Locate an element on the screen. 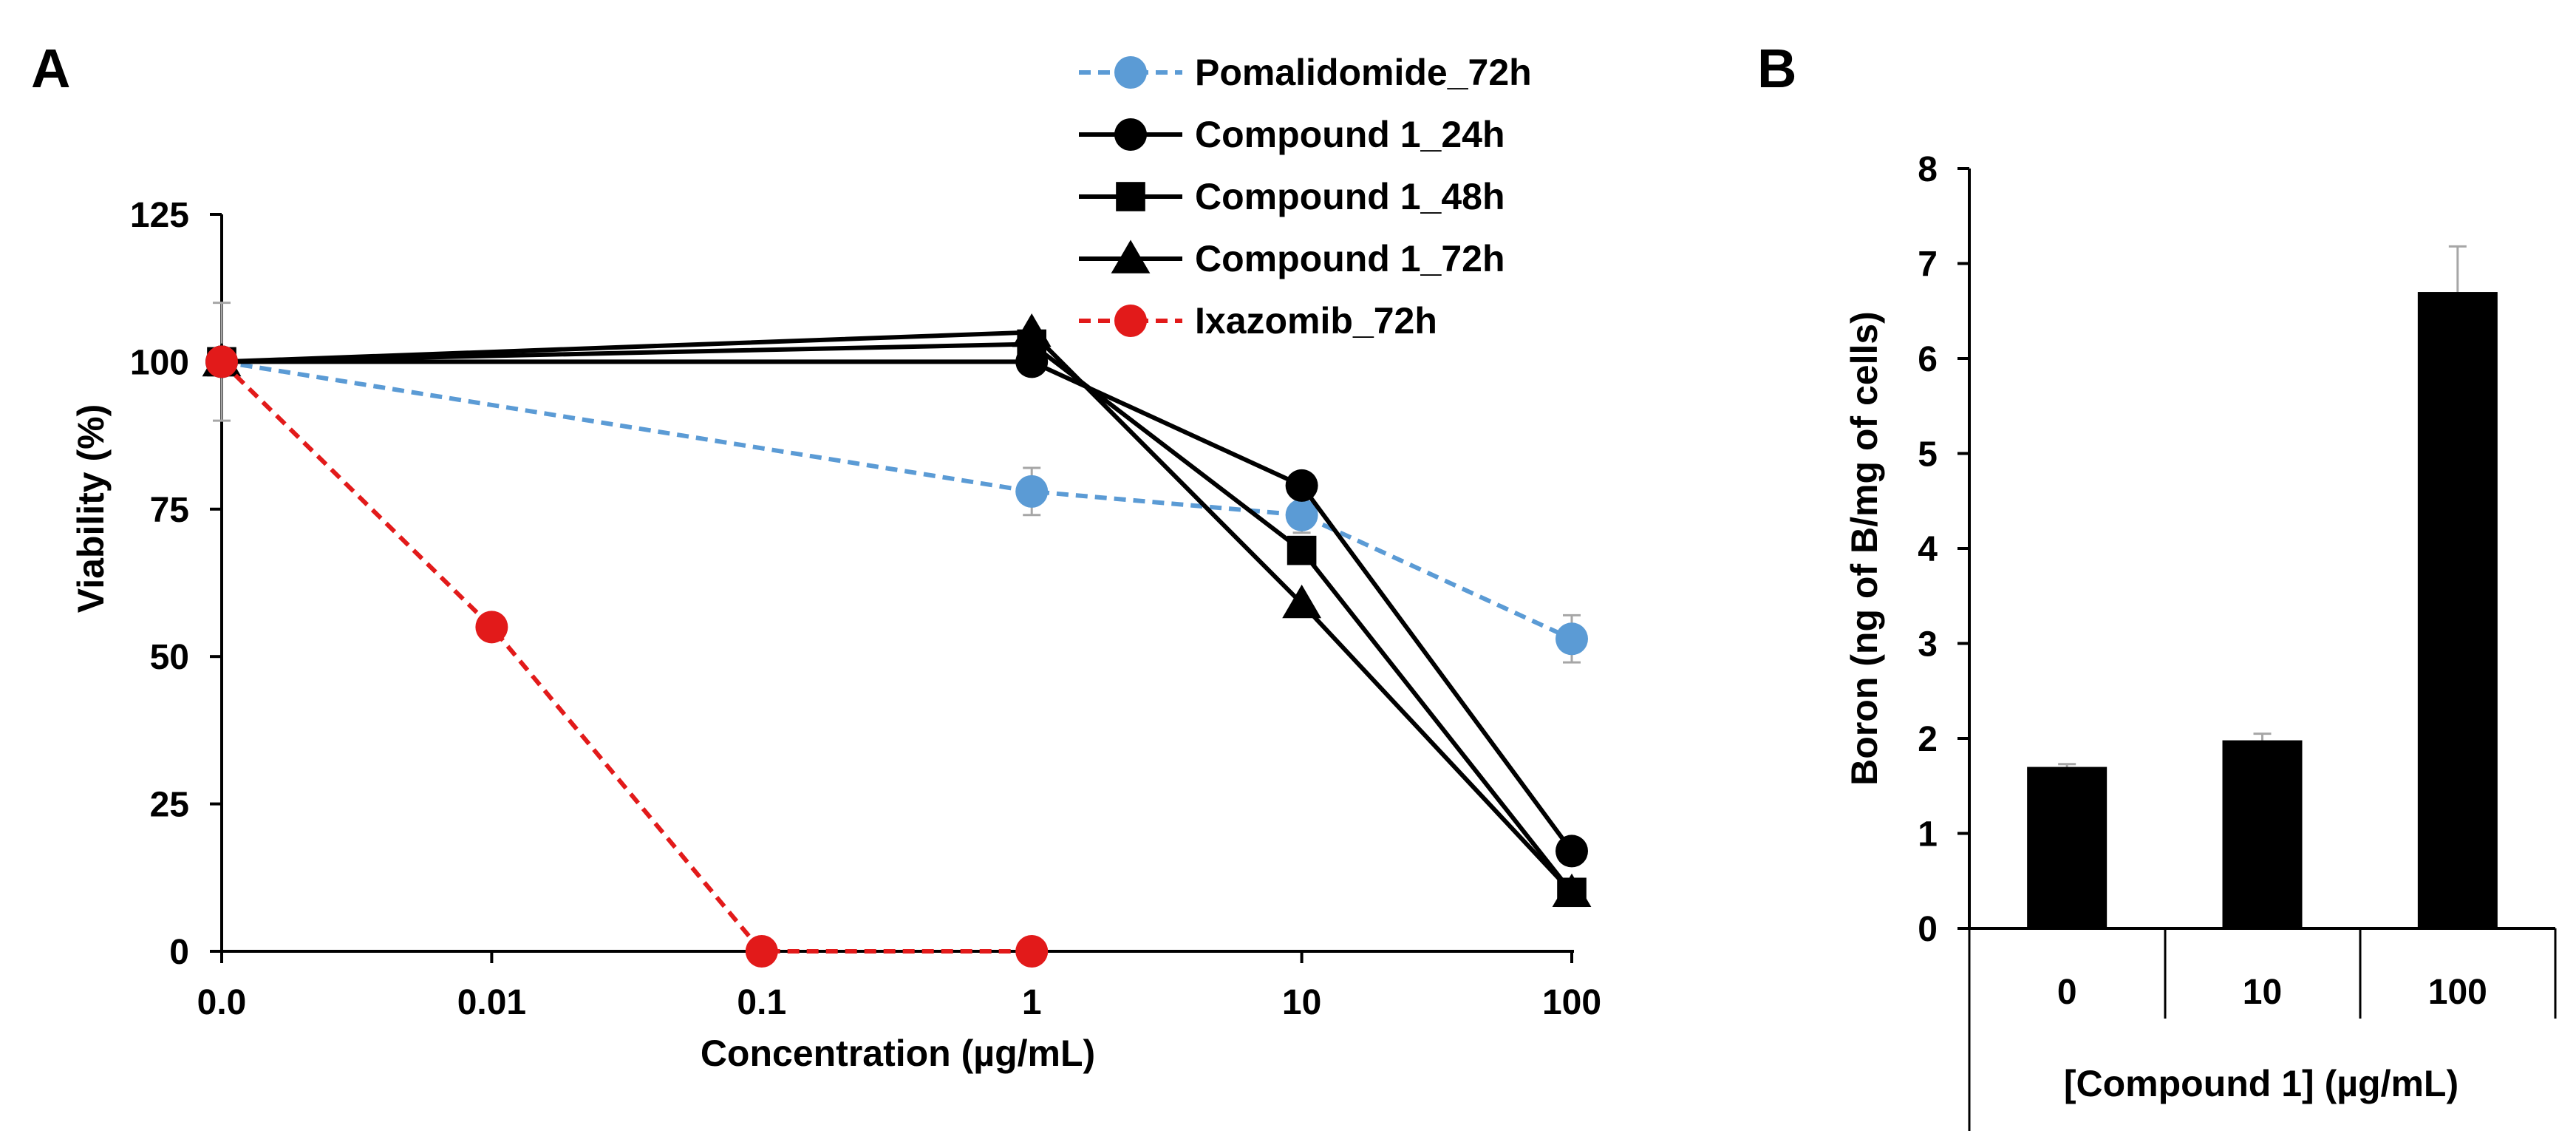 This screenshot has height=1142, width=2576. panel-b-category-label: 100 is located at coordinates (2457, 992).